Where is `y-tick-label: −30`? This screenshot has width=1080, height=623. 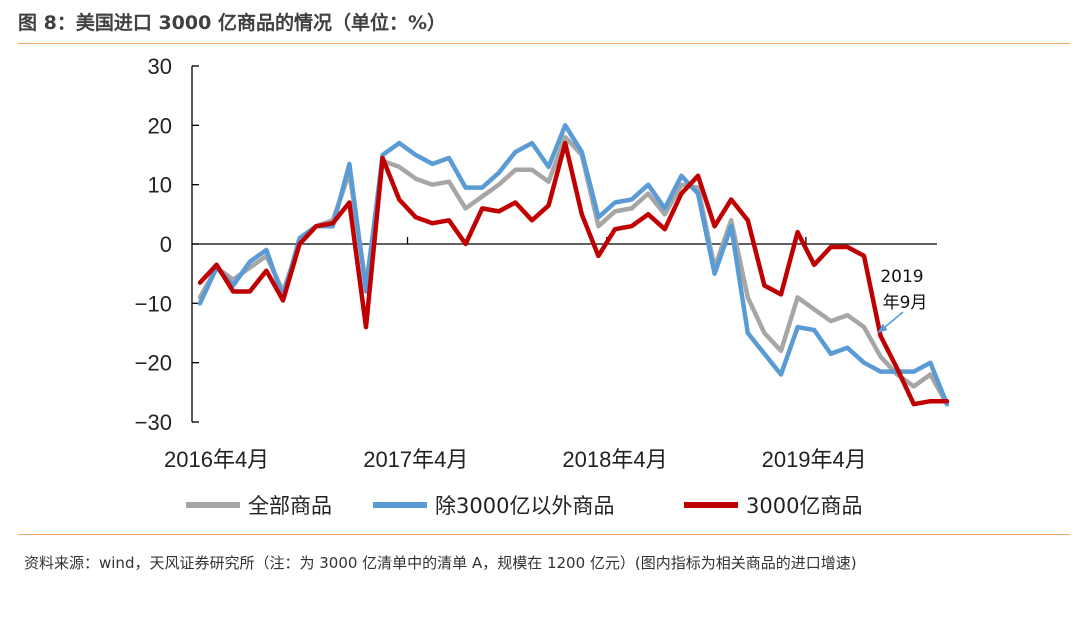 y-tick-label: −30 is located at coordinates (153, 422).